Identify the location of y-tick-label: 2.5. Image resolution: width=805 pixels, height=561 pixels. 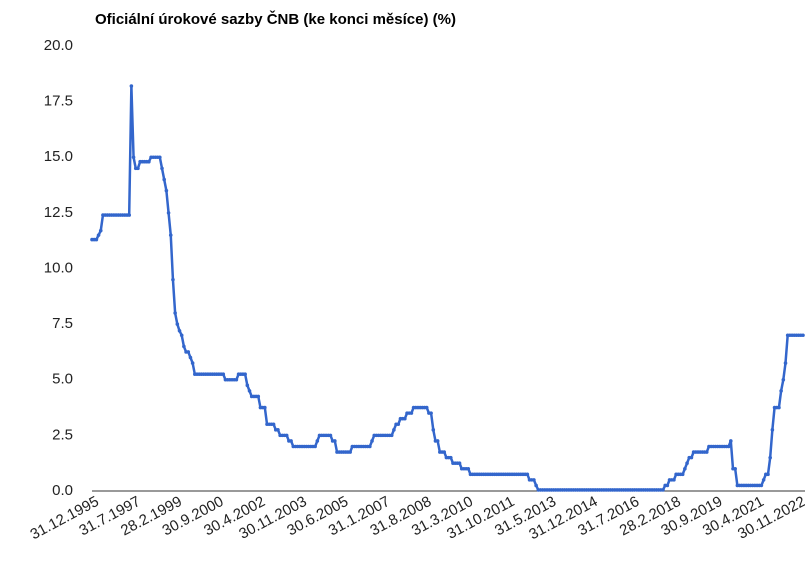
(62, 434).